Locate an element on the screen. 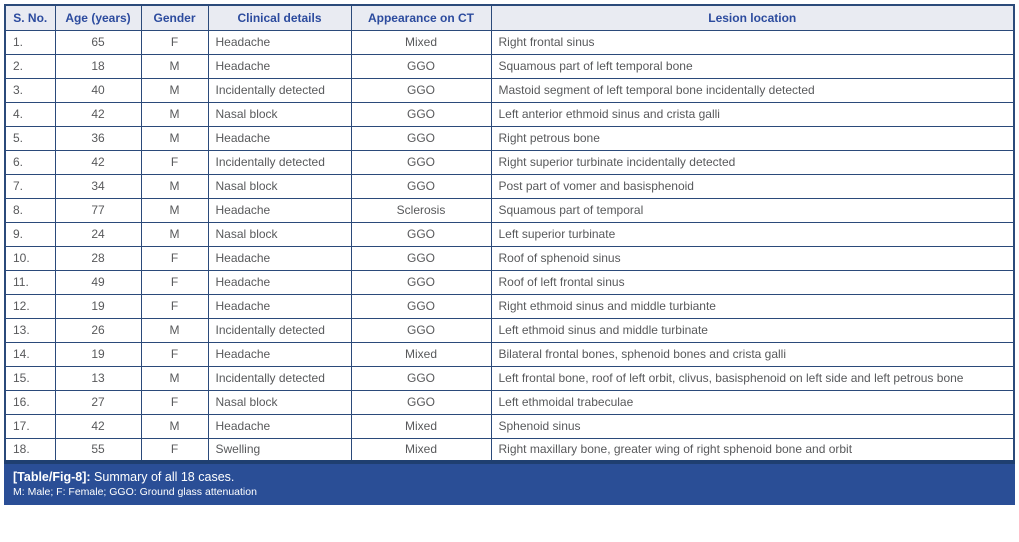  cell-age: 28 is located at coordinates (98, 258).